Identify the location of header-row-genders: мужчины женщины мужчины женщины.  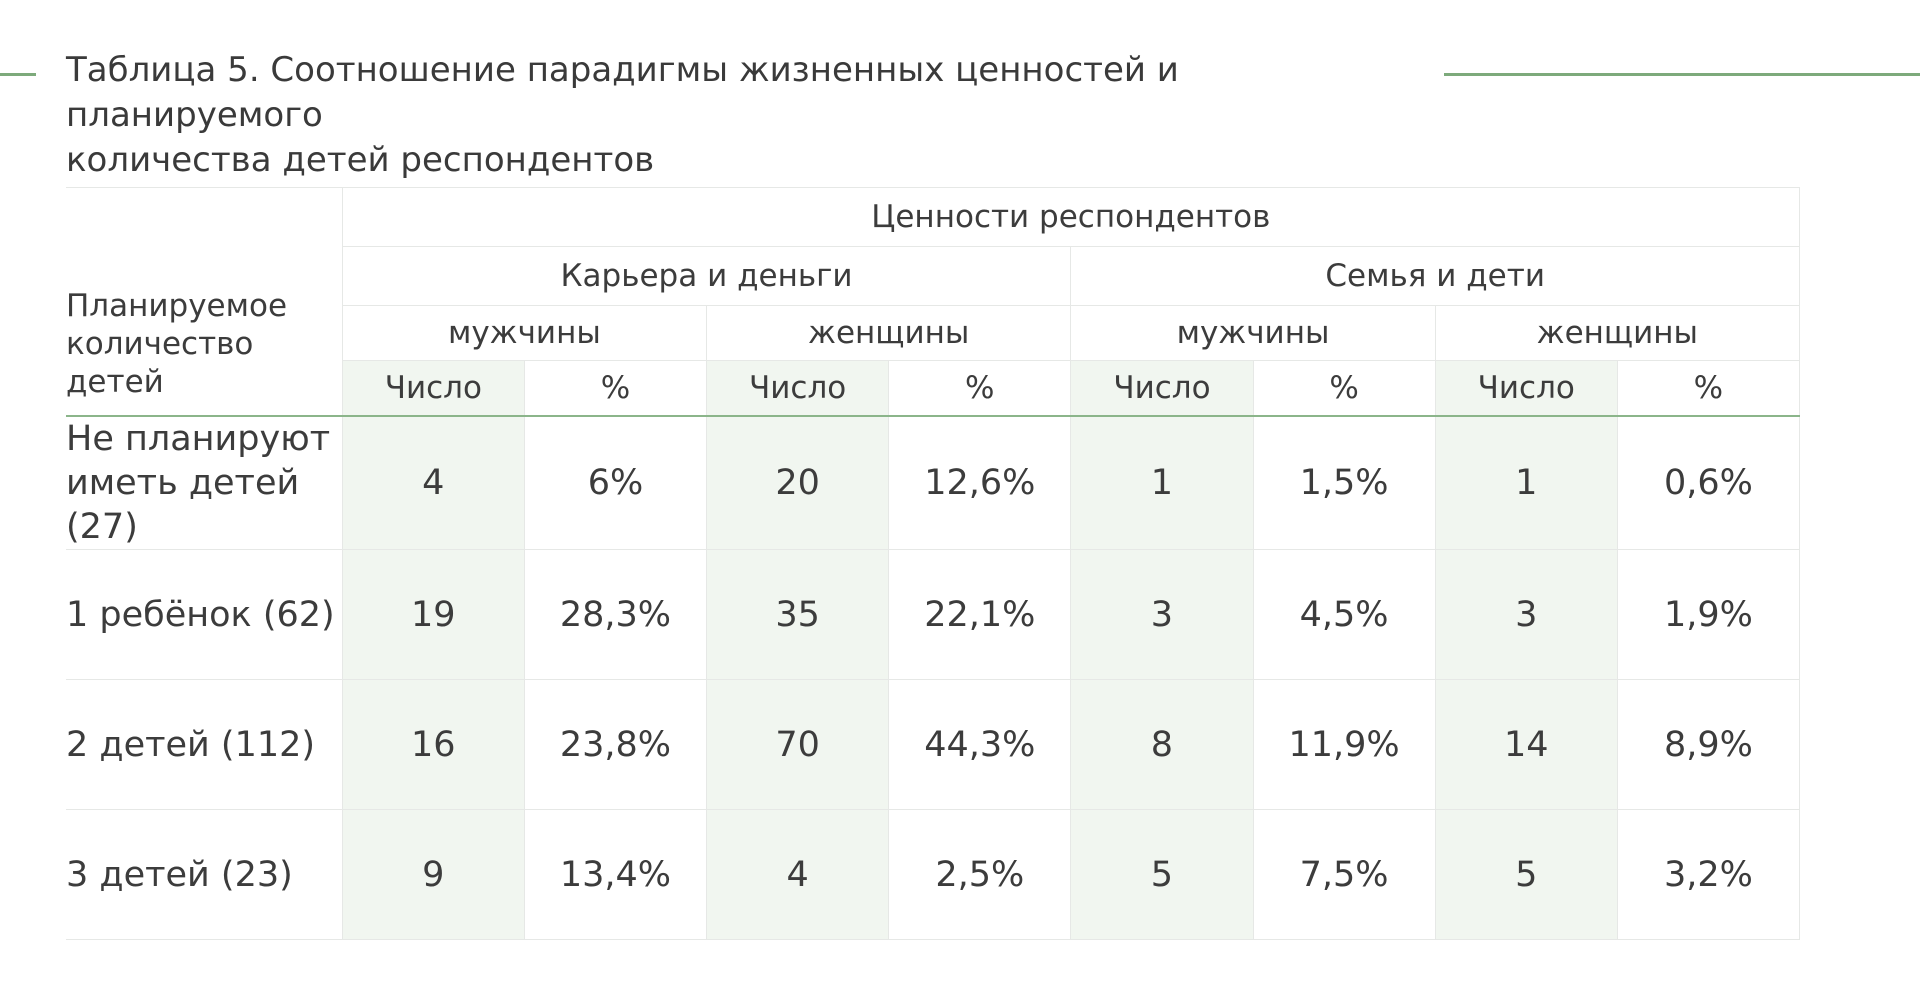
(933, 333).